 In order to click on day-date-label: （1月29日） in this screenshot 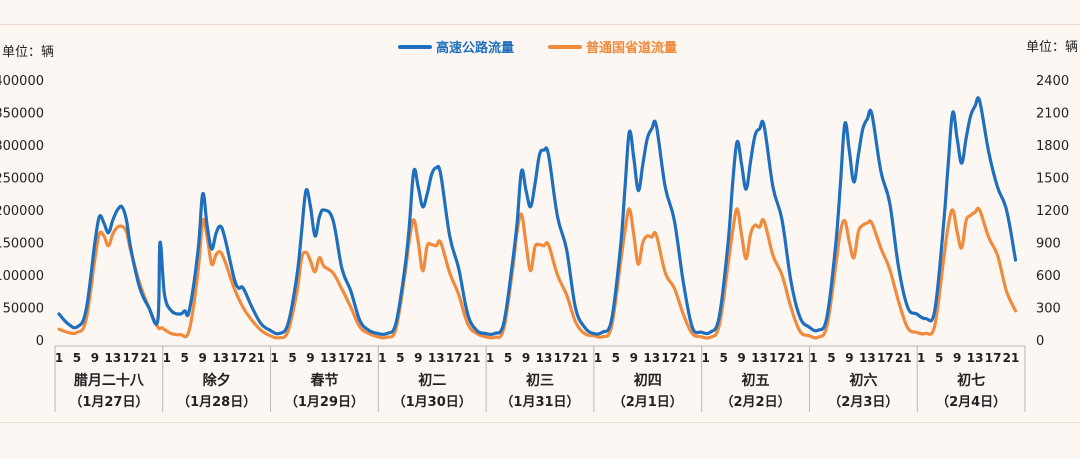, I will do `click(324, 402)`.